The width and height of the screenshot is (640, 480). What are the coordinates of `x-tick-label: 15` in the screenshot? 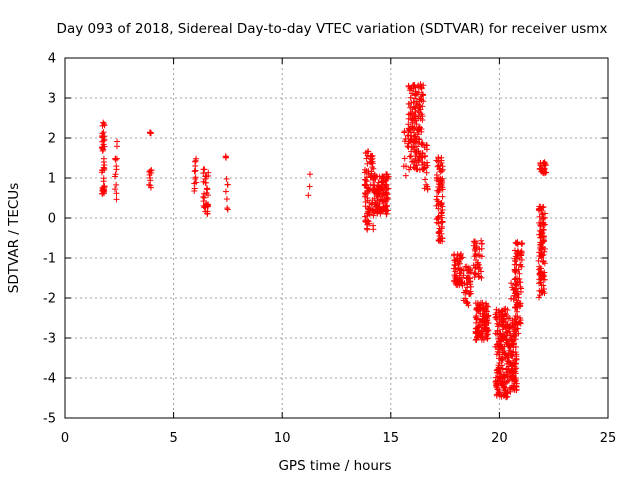 It's located at (391, 438).